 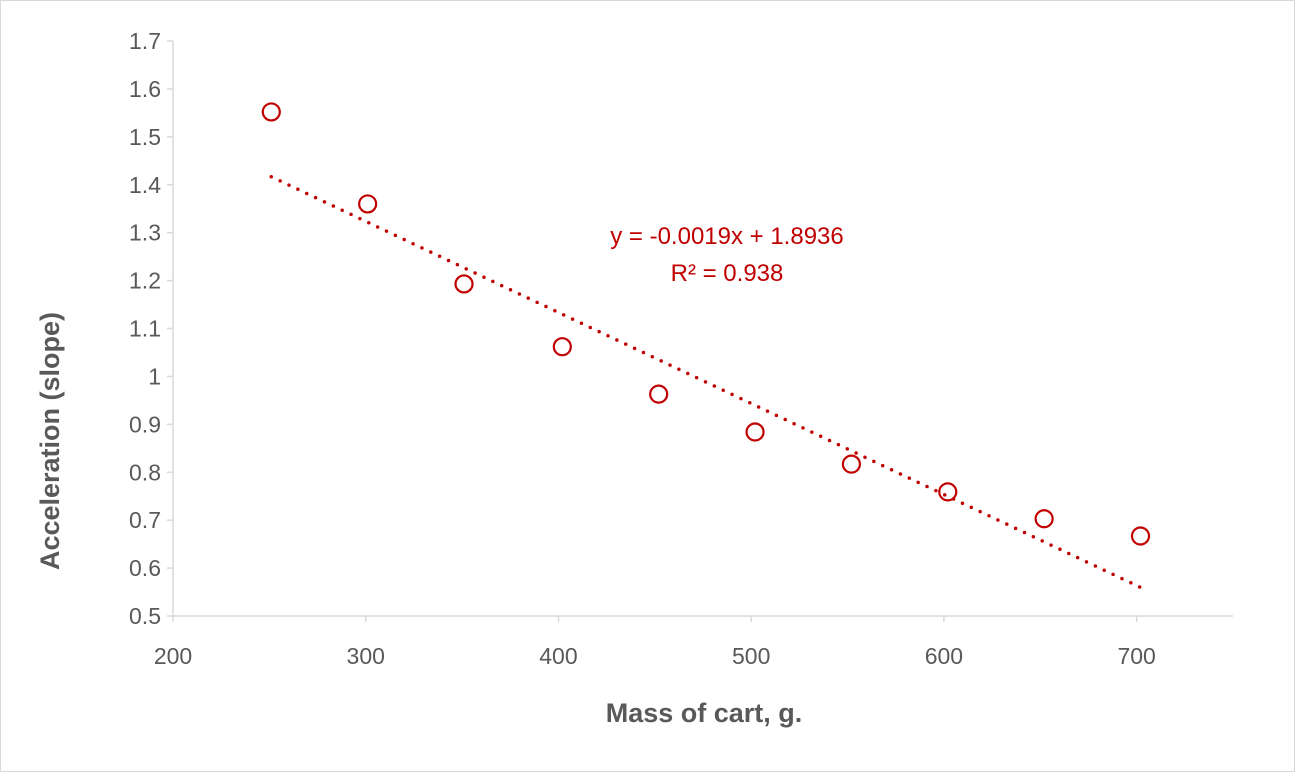 I want to click on y-tick-label: 1.2, so click(x=145, y=281).